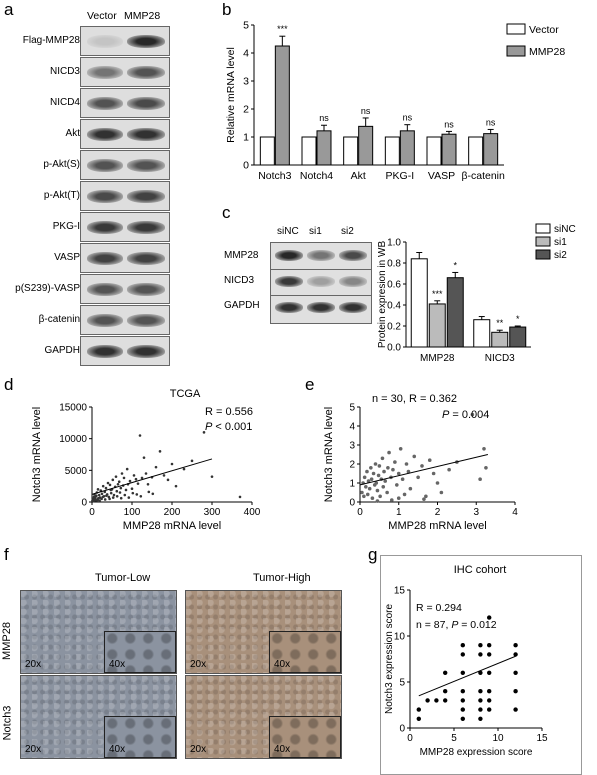 The image size is (597, 775). I want to click on x-axis-label: MMP28 expression score, so click(476, 752).